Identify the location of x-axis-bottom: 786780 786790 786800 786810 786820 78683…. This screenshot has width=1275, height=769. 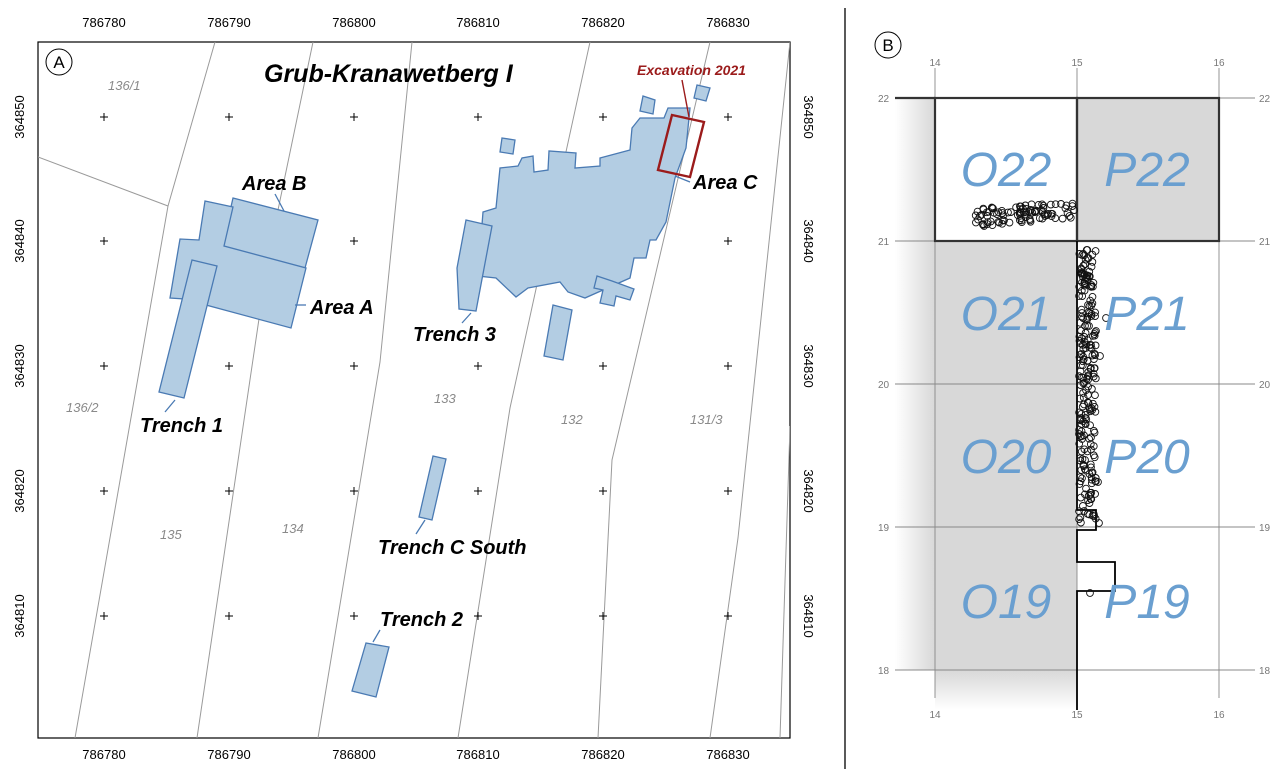
(415, 754).